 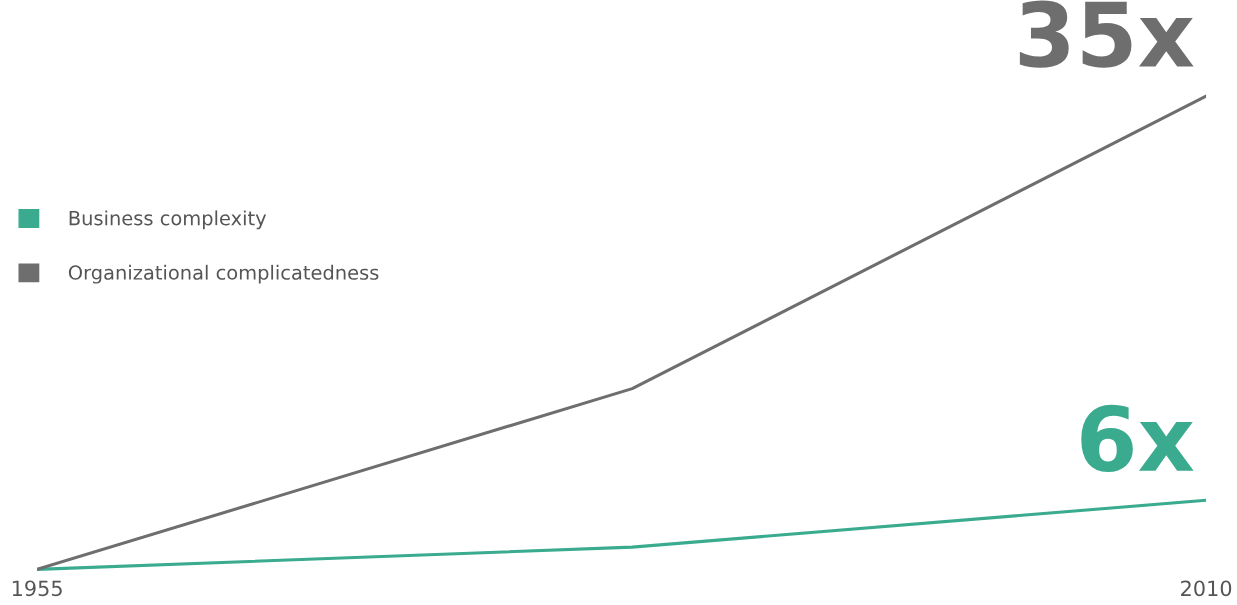 What do you see at coordinates (1137, 438) in the screenshot?
I see `annotation: 6x` at bounding box center [1137, 438].